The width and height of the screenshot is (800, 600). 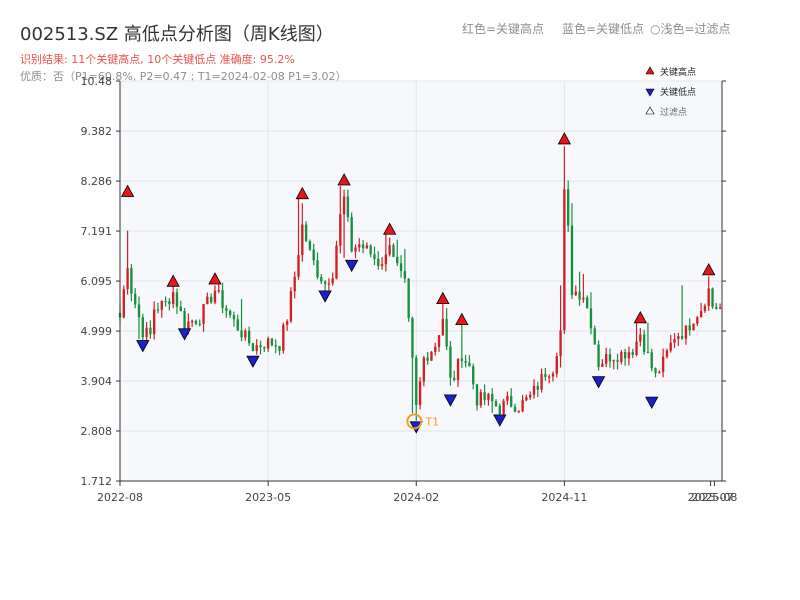 What do you see at coordinates (650, 92) in the screenshot?
I see `legend-low-swatch` at bounding box center [650, 92].